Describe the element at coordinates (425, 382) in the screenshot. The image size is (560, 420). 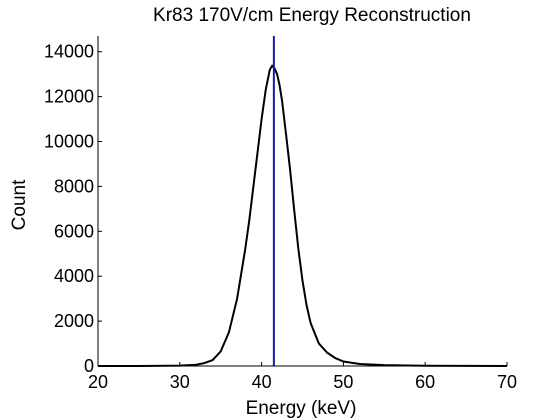
I see `x-tick-label: 60` at that location.